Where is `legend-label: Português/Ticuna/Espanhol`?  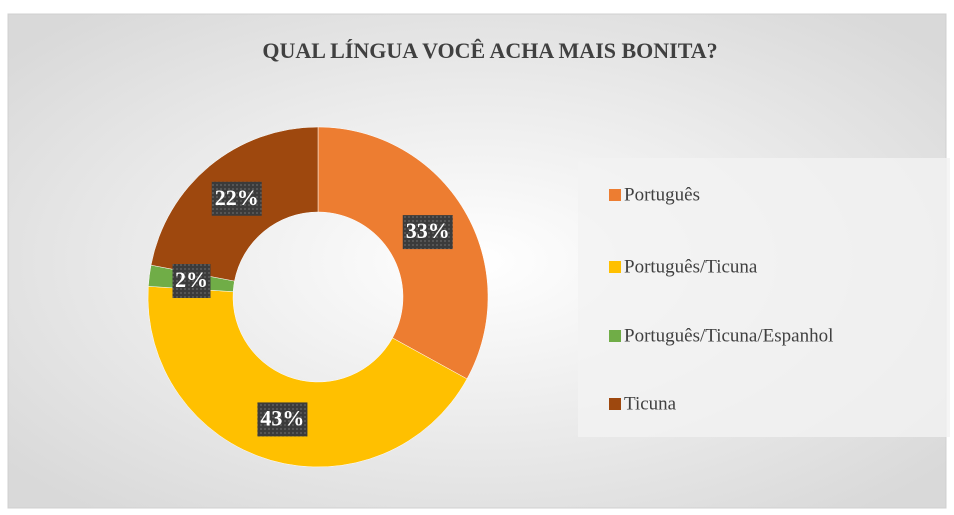 legend-label: Português/Ticuna/Espanhol is located at coordinates (728, 335).